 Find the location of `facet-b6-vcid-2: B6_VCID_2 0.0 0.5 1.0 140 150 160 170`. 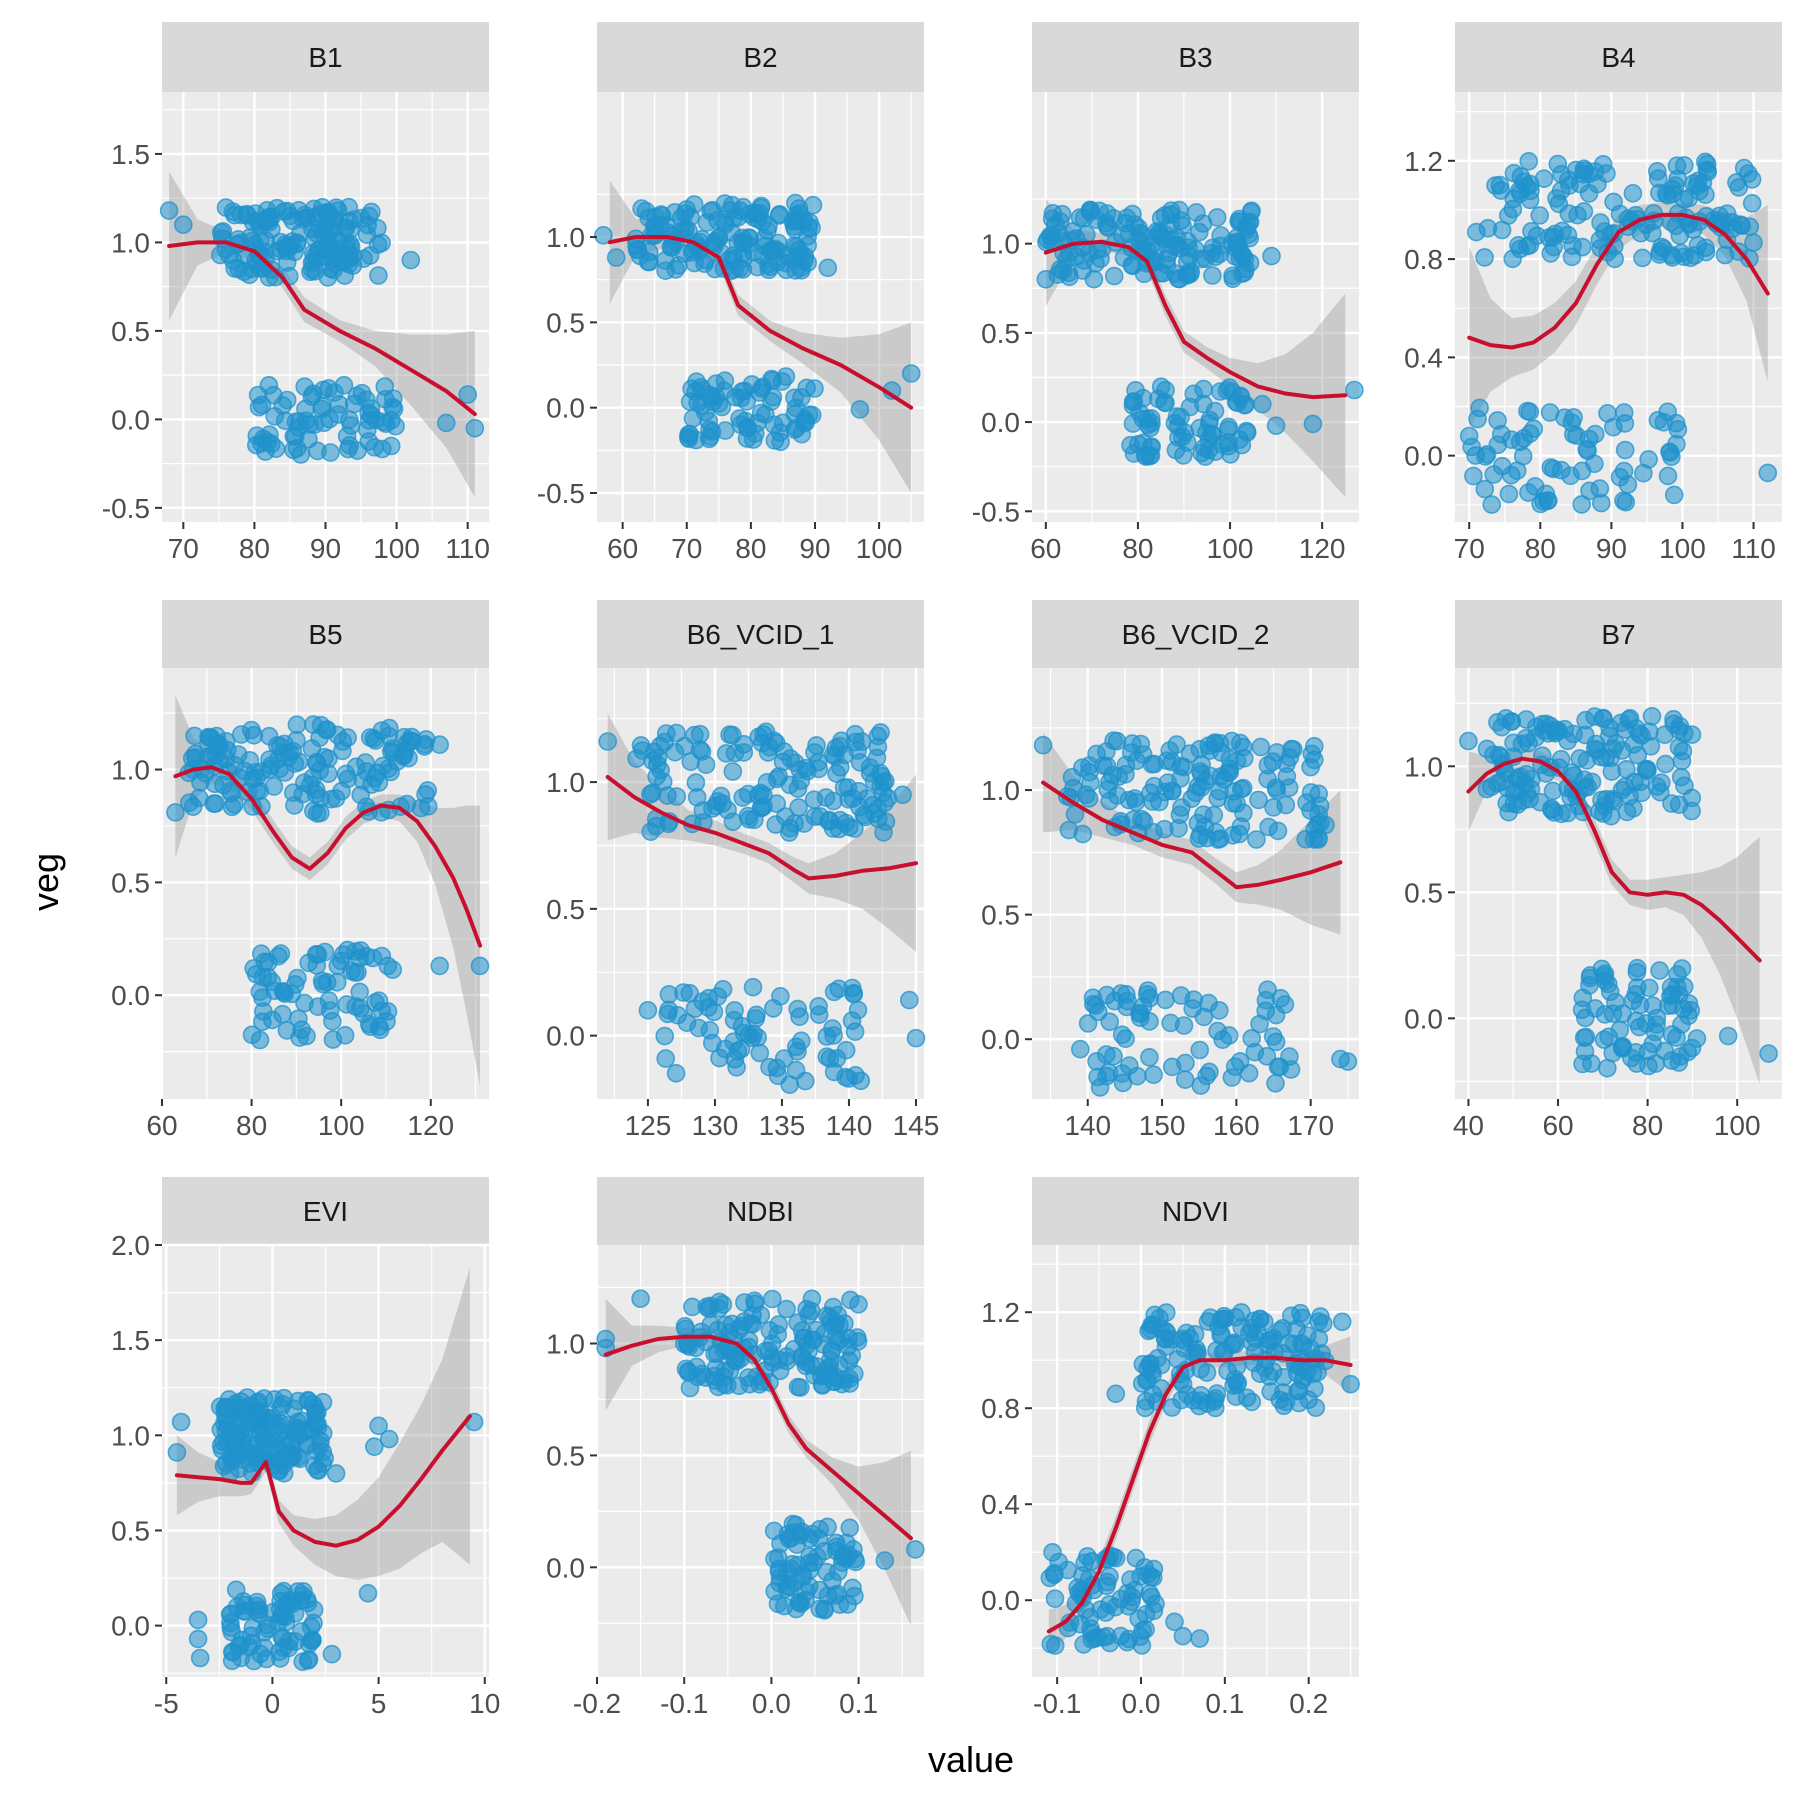

facet-b6-vcid-2: B6_VCID_2 0.0 0.5 1.0 140 150 160 170 is located at coordinates (1170, 870).